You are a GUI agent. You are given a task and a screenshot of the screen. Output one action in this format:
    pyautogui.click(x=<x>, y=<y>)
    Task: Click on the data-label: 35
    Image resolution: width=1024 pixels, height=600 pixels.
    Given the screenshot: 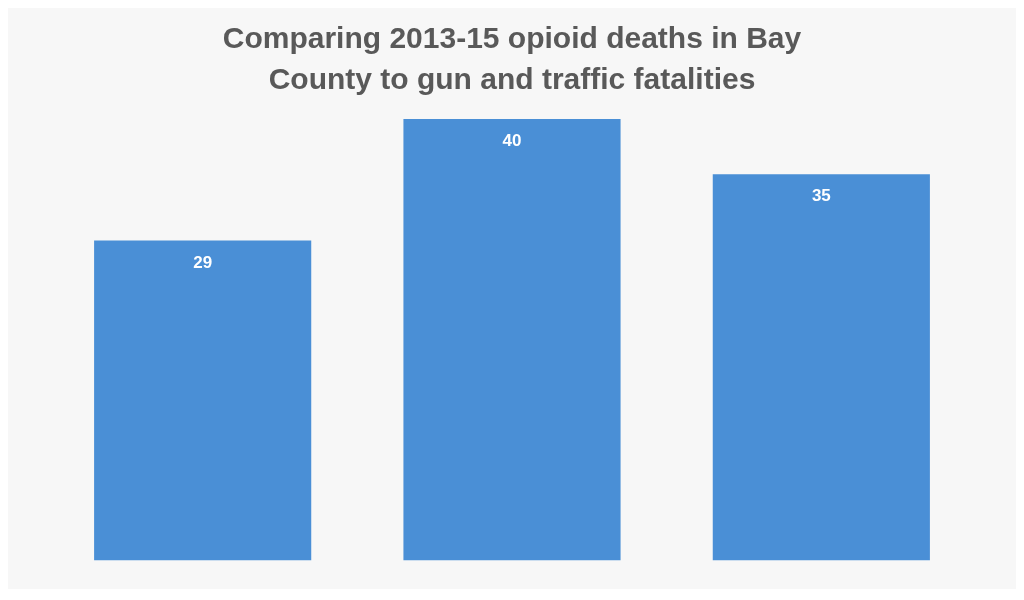 What is the action you would take?
    pyautogui.click(x=821, y=196)
    